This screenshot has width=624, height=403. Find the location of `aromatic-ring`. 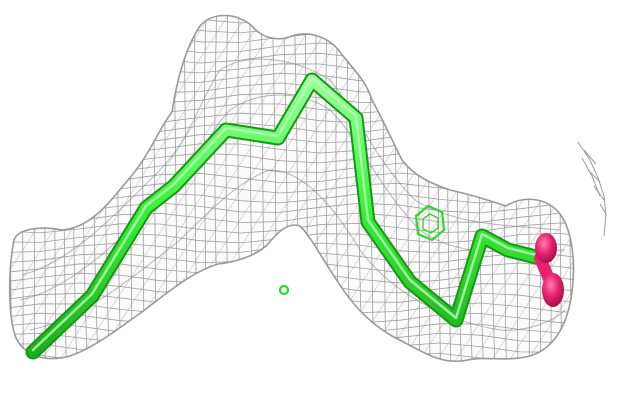

aromatic-ring is located at coordinates (430, 223).